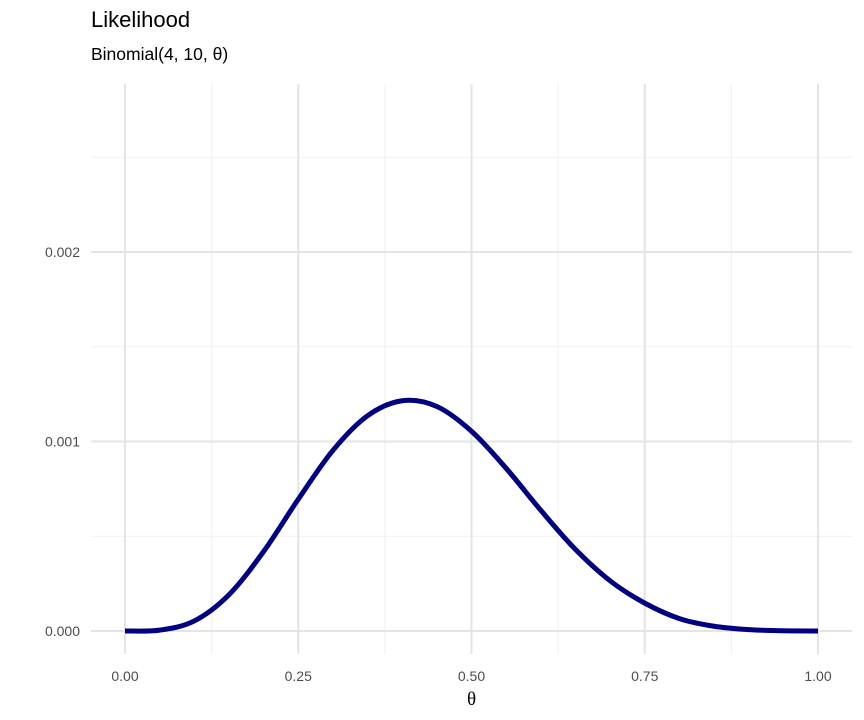 This screenshot has height=720, width=864. I want to click on x-tick-labels: 0.00 0.25 0.50 0.75 1.00, so click(471, 676).